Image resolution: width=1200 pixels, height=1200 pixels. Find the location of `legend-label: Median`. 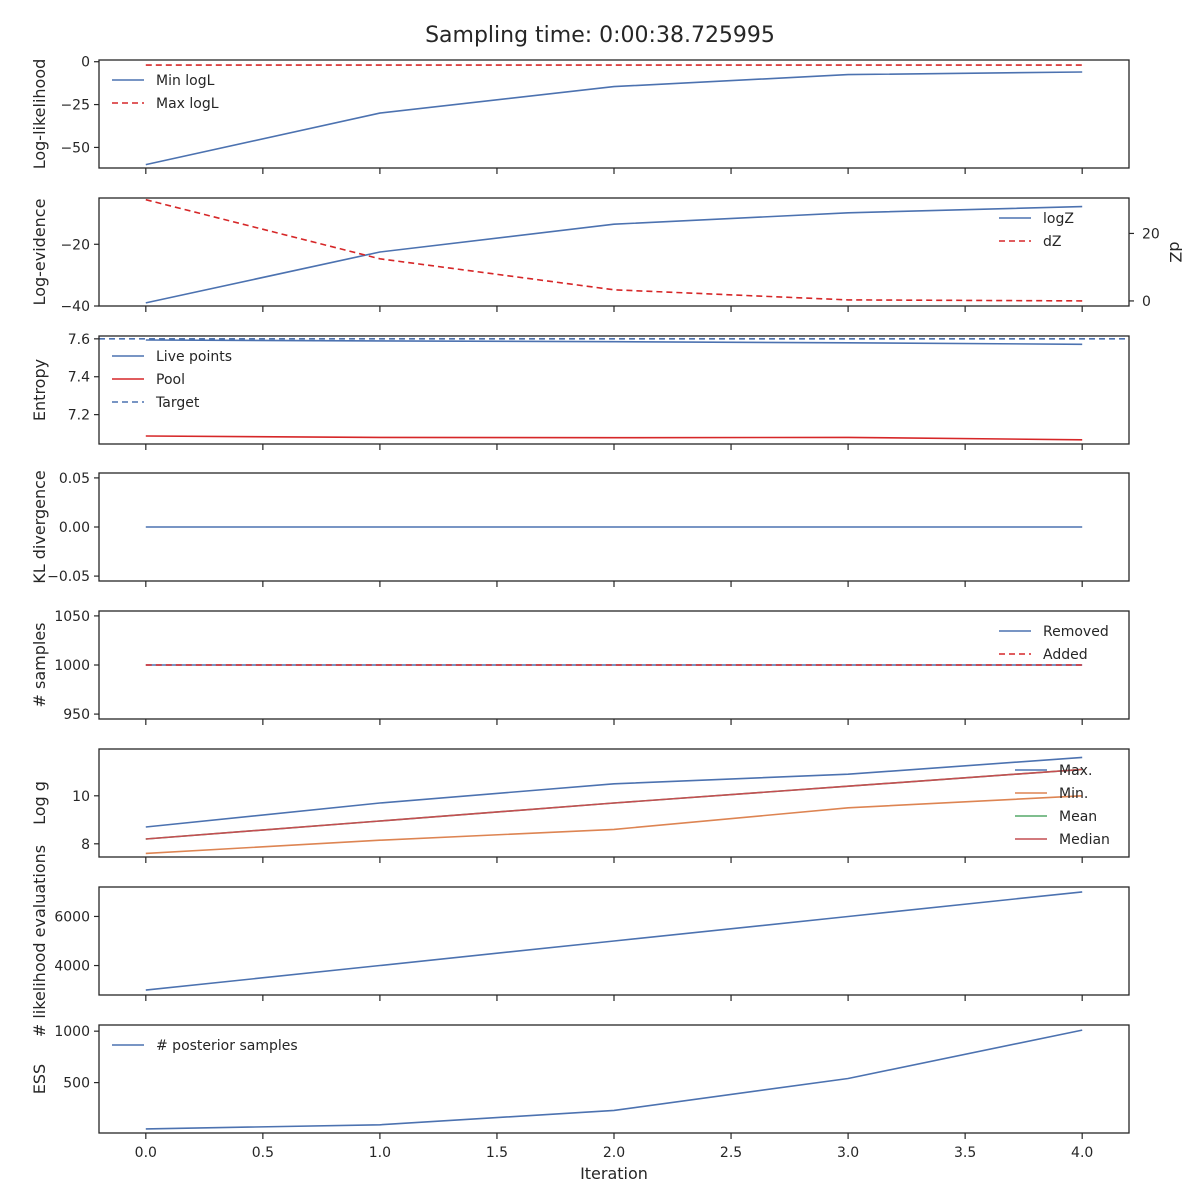

legend-label: Median is located at coordinates (1084, 840).